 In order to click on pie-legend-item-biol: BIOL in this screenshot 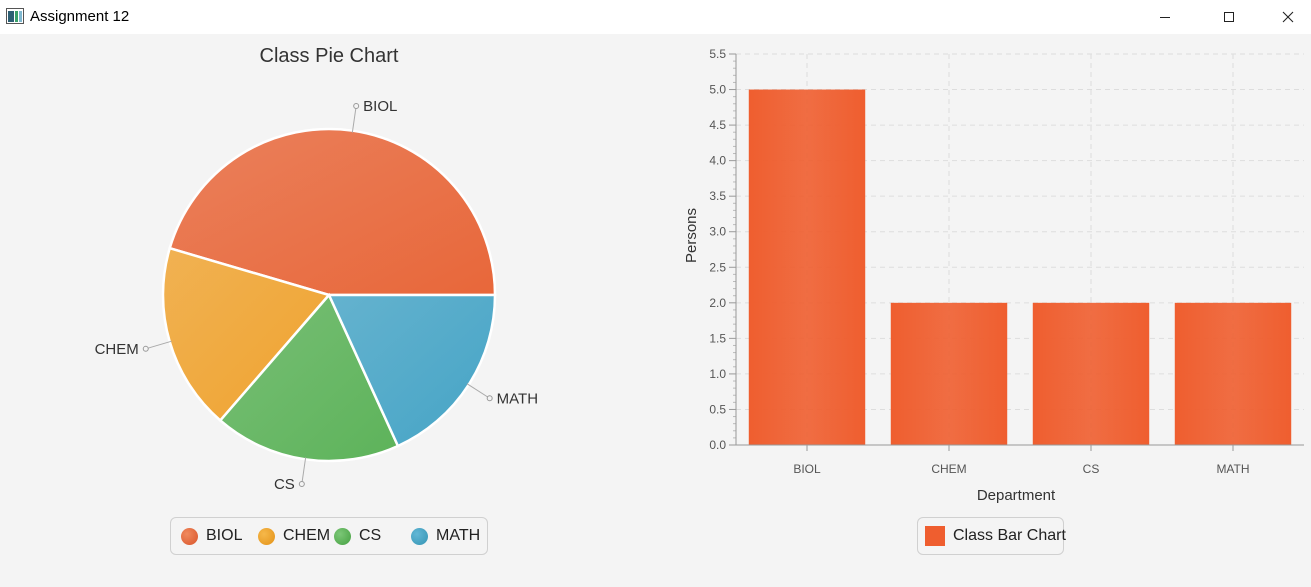, I will do `click(211, 536)`.